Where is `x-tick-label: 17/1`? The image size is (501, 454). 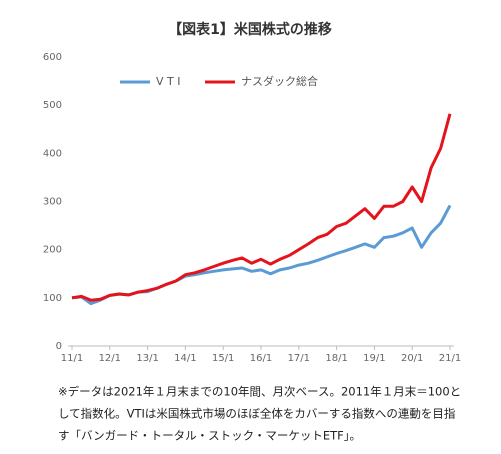
x-tick-label: 17/1 is located at coordinates (299, 358).